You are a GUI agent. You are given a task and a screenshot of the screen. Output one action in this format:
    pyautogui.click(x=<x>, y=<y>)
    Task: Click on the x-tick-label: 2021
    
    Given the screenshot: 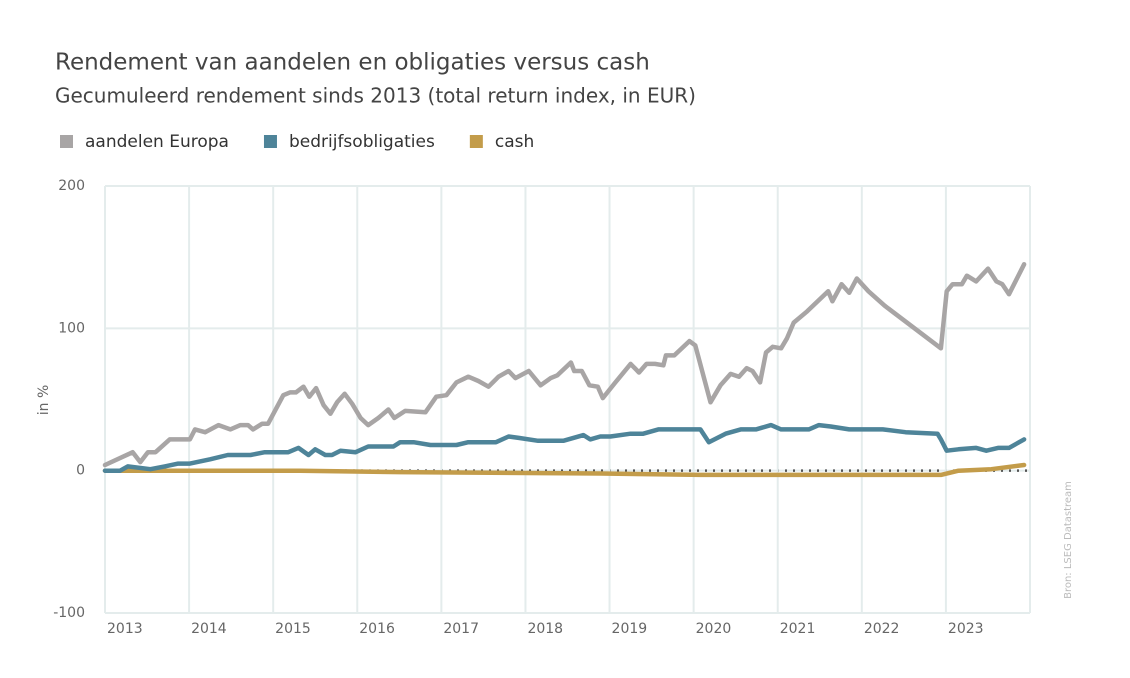 What is the action you would take?
    pyautogui.click(x=798, y=629)
    